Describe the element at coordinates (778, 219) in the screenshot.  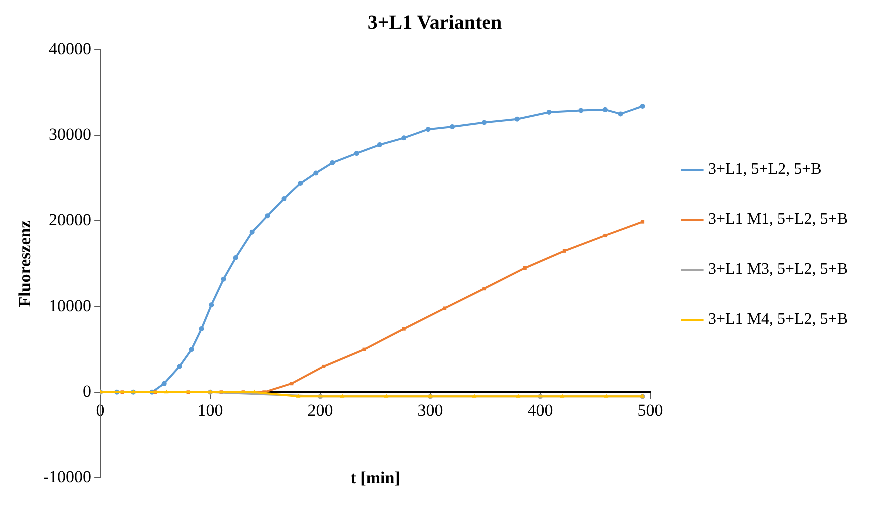
I see `legend-label: 3+L1 M1, 5+L2, 5+B` at that location.